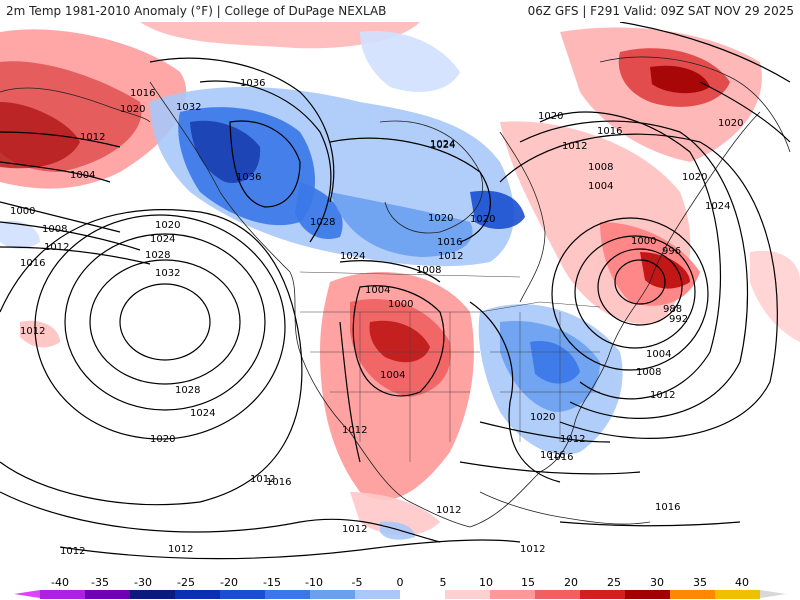  What do you see at coordinates (272, 582) in the screenshot?
I see `colorbar-tick: -15` at bounding box center [272, 582].